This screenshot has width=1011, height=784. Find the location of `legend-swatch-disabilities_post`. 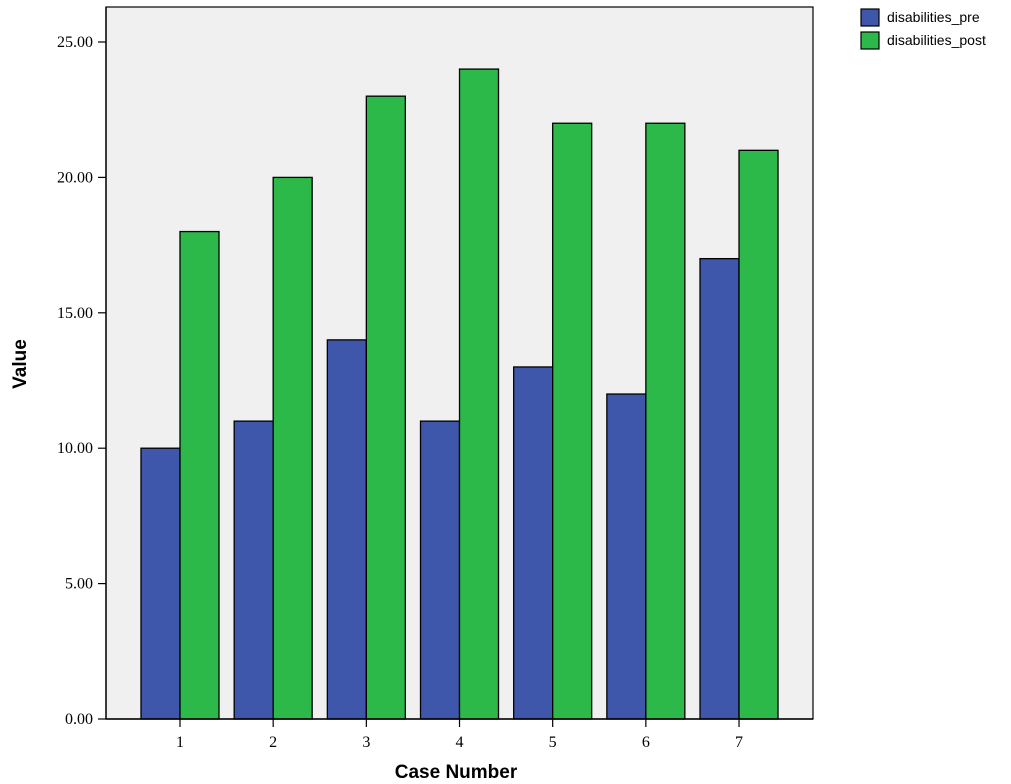

legend-swatch-disabilities_post is located at coordinates (870, 40).